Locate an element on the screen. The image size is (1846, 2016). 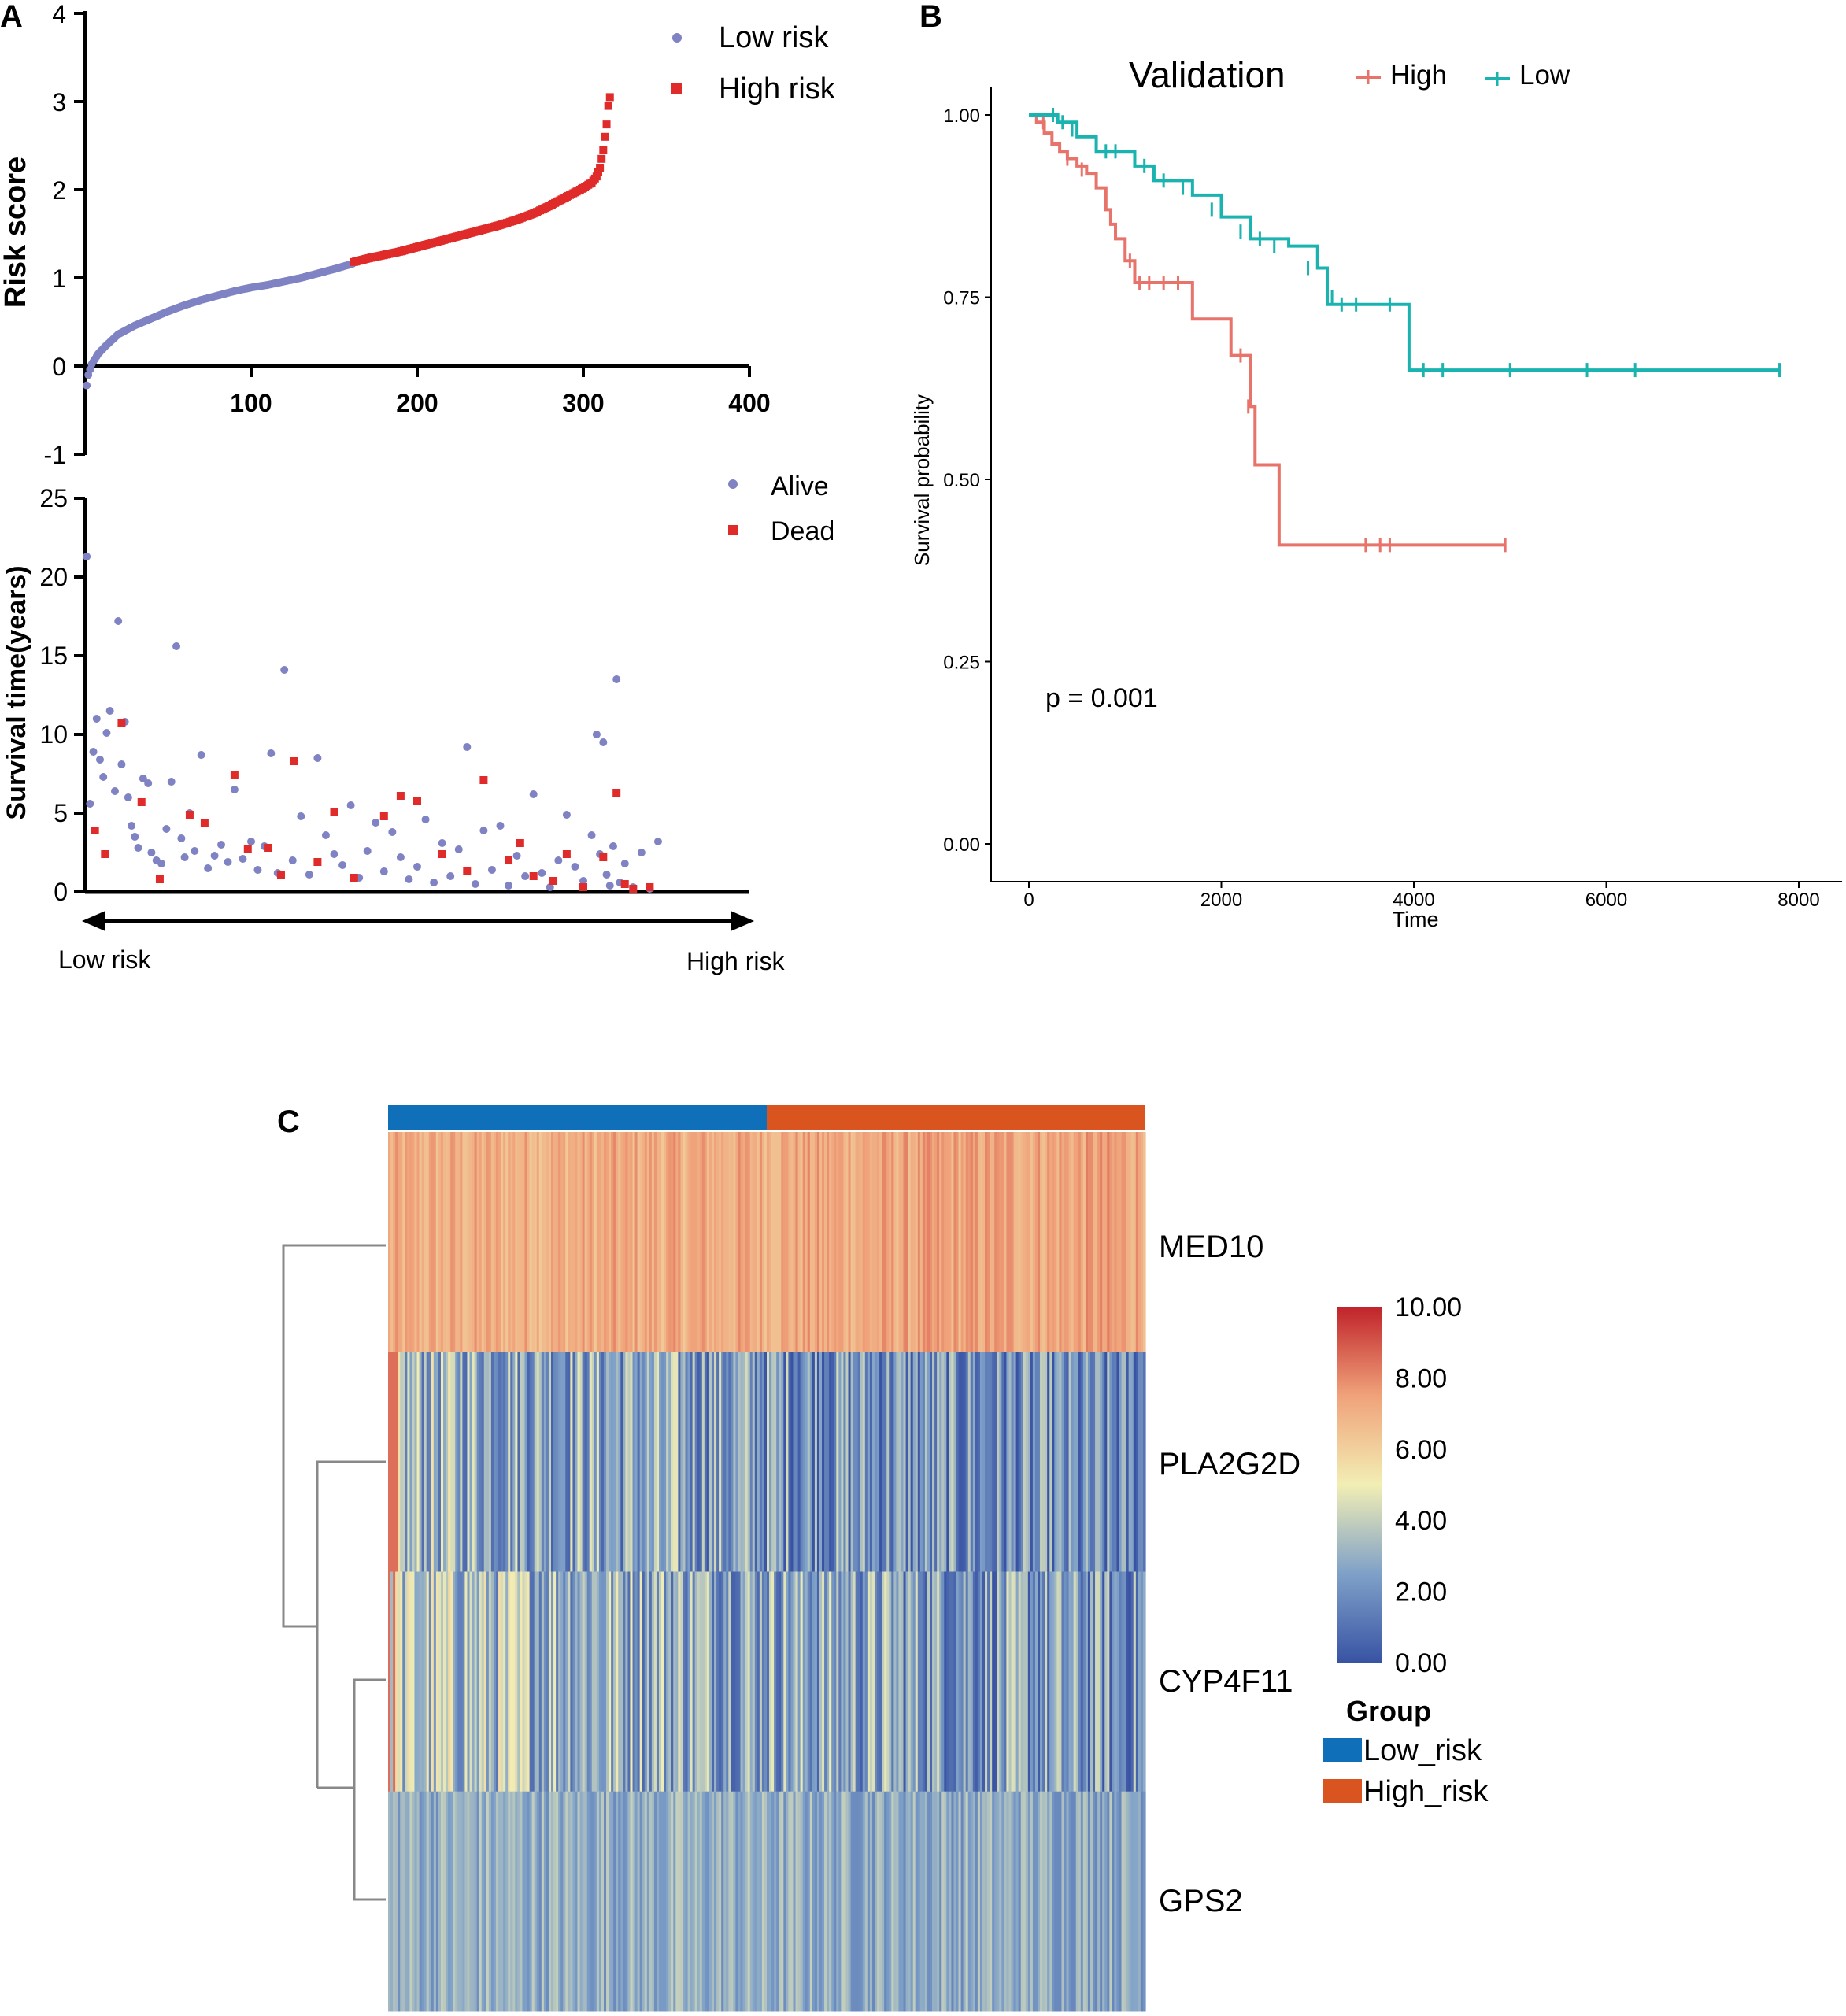
surv-y-tick-label: 10 is located at coordinates (54, 734).